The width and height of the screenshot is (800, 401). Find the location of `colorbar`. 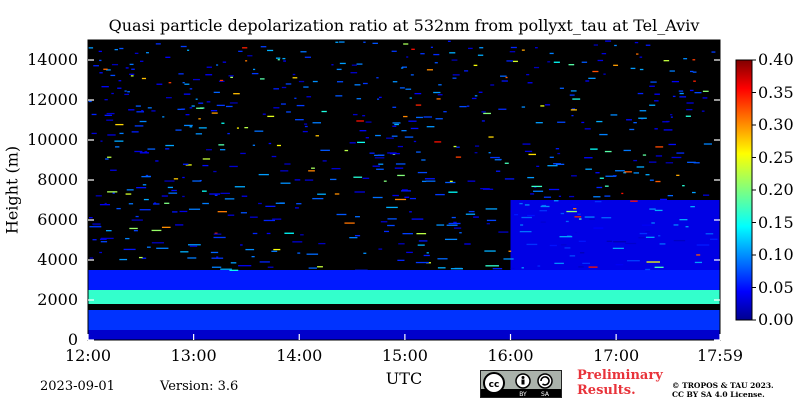

colorbar is located at coordinates (744, 190).